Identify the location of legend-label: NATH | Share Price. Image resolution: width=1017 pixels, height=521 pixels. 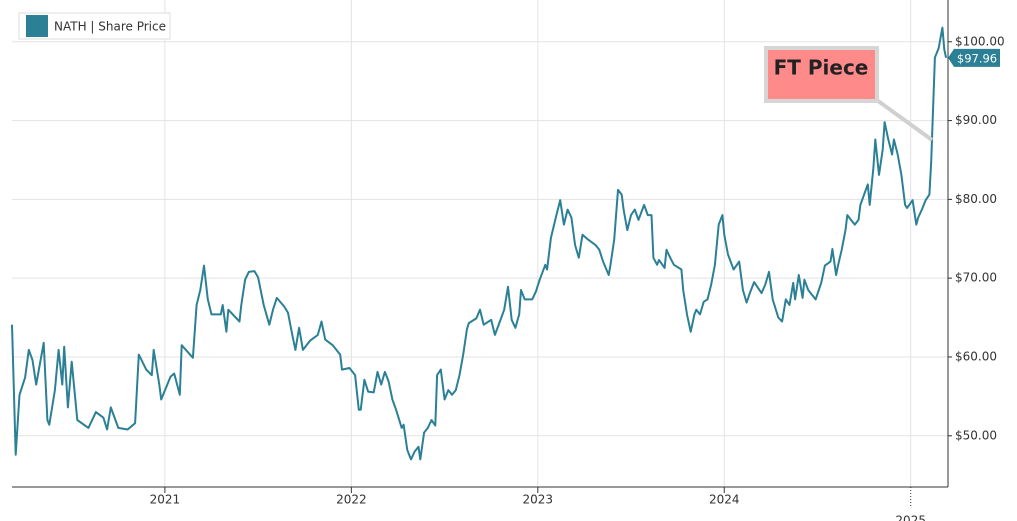
(110, 27).